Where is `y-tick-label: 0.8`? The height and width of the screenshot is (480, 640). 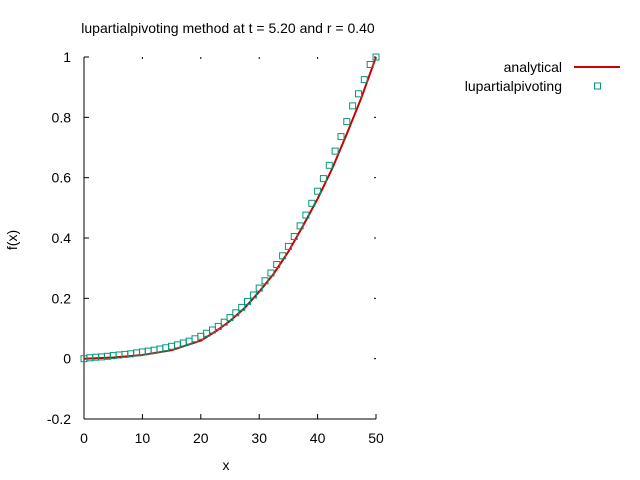 y-tick-label: 0.8 is located at coordinates (62, 117).